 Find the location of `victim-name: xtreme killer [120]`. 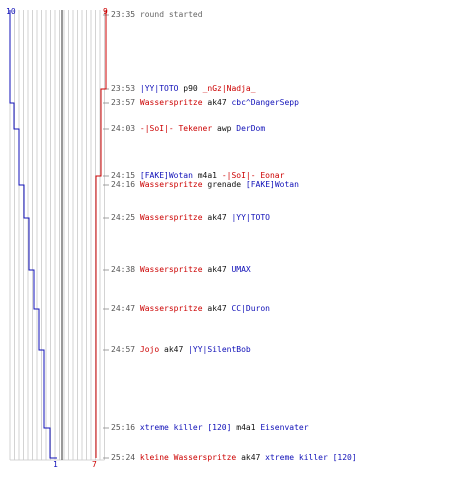

victim-name: xtreme killer [120] is located at coordinates (311, 457).